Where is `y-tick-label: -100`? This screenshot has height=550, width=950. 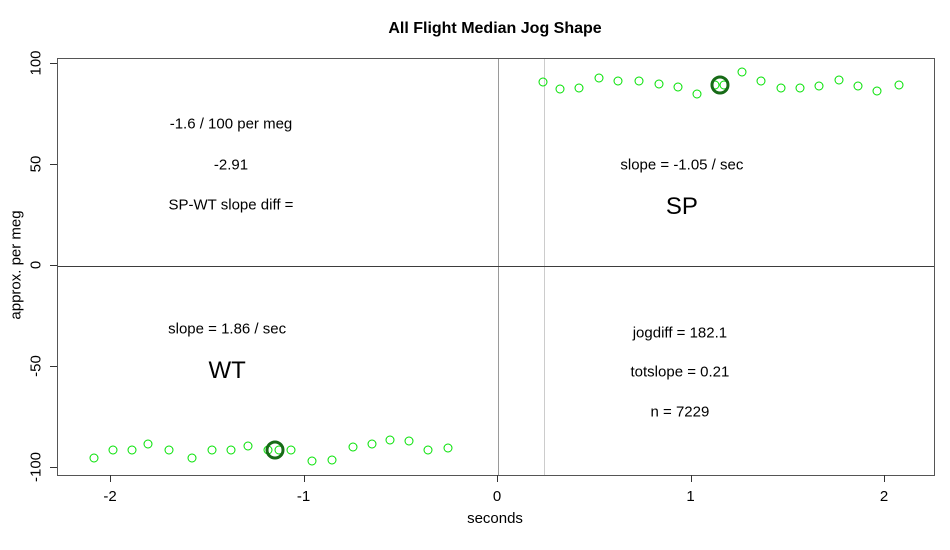 y-tick-label: -100 is located at coordinates (36, 466).